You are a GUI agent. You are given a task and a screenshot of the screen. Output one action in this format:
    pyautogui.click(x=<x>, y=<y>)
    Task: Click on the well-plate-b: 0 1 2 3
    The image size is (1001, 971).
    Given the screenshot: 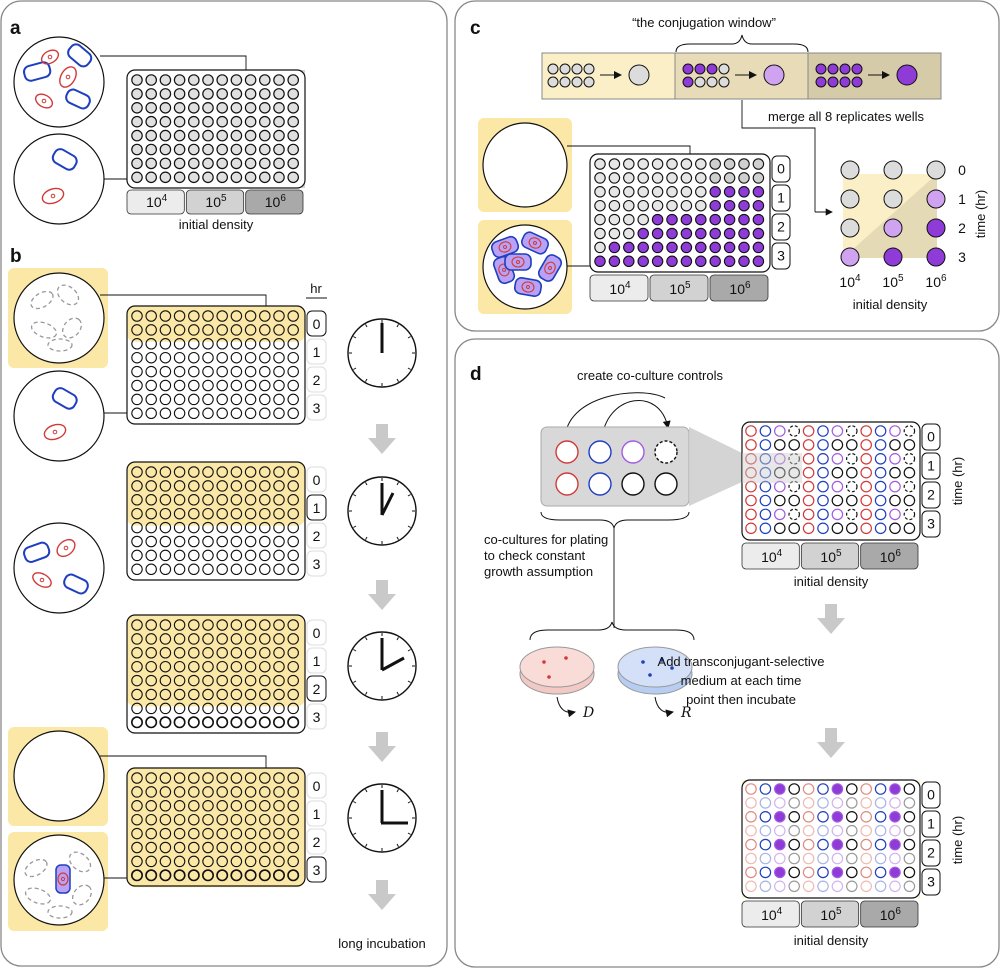 What is the action you would take?
    pyautogui.click(x=226, y=674)
    